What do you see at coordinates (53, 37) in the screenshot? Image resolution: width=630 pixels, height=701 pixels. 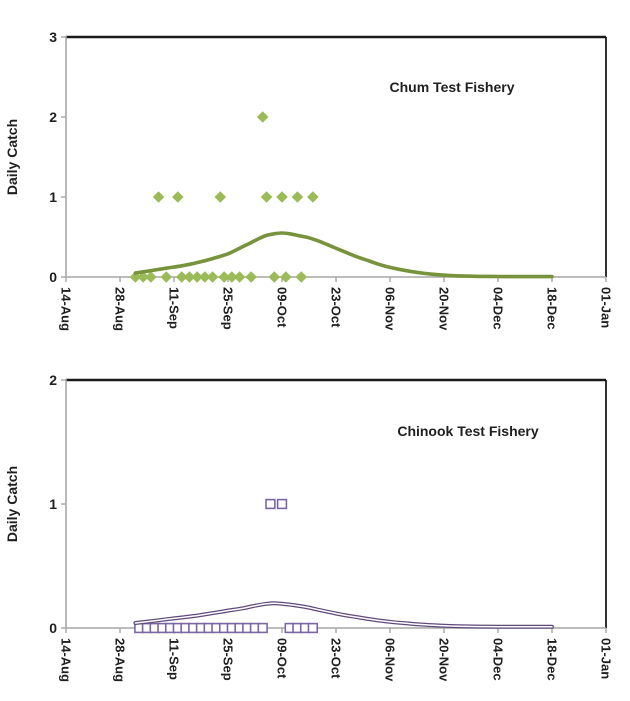 I see `y-tick-label: 3` at bounding box center [53, 37].